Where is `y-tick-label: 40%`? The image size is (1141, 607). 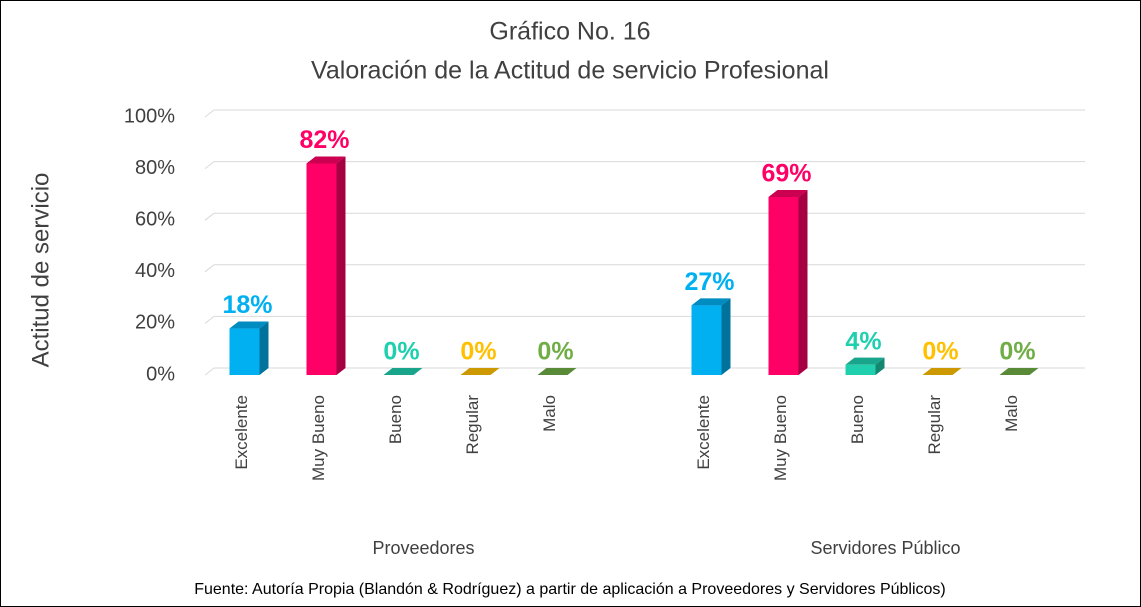
y-tick-label: 40% is located at coordinates (155, 271).